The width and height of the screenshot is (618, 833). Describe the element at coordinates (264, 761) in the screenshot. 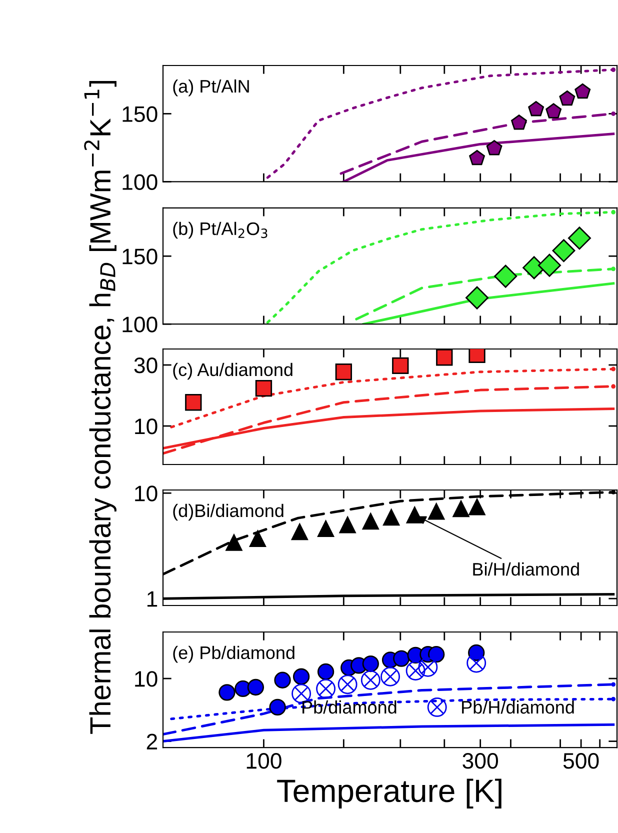

I see `x-tick-label: 100` at that location.